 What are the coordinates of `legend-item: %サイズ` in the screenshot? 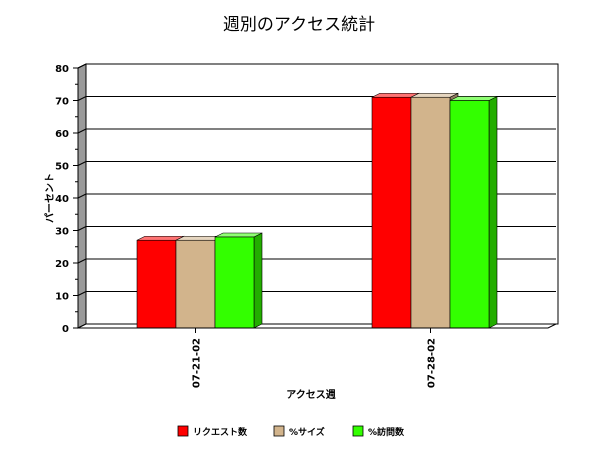 It's located at (299, 431).